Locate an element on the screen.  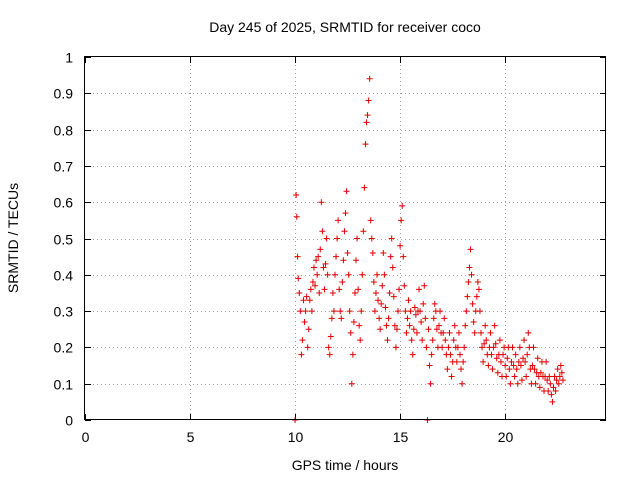
y-tick-label: 0.3 is located at coordinates (64, 312).